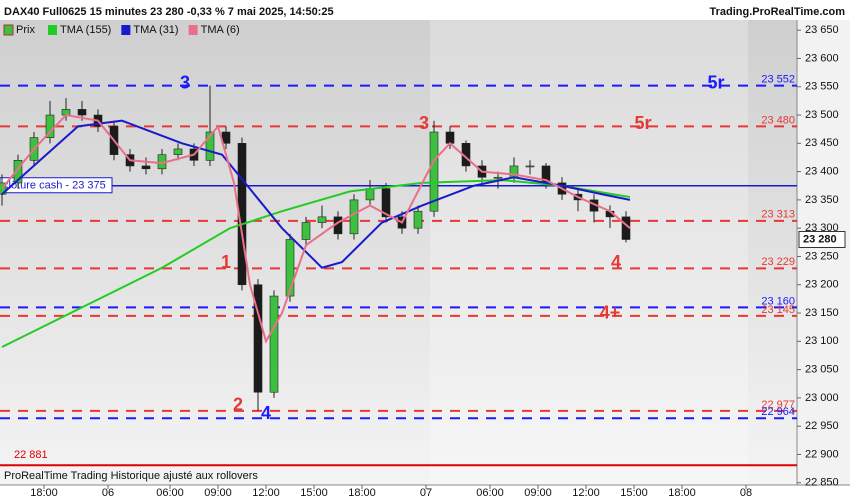 The image size is (850, 500). What do you see at coordinates (226, 262) in the screenshot?
I see `level-tag: 1` at bounding box center [226, 262].